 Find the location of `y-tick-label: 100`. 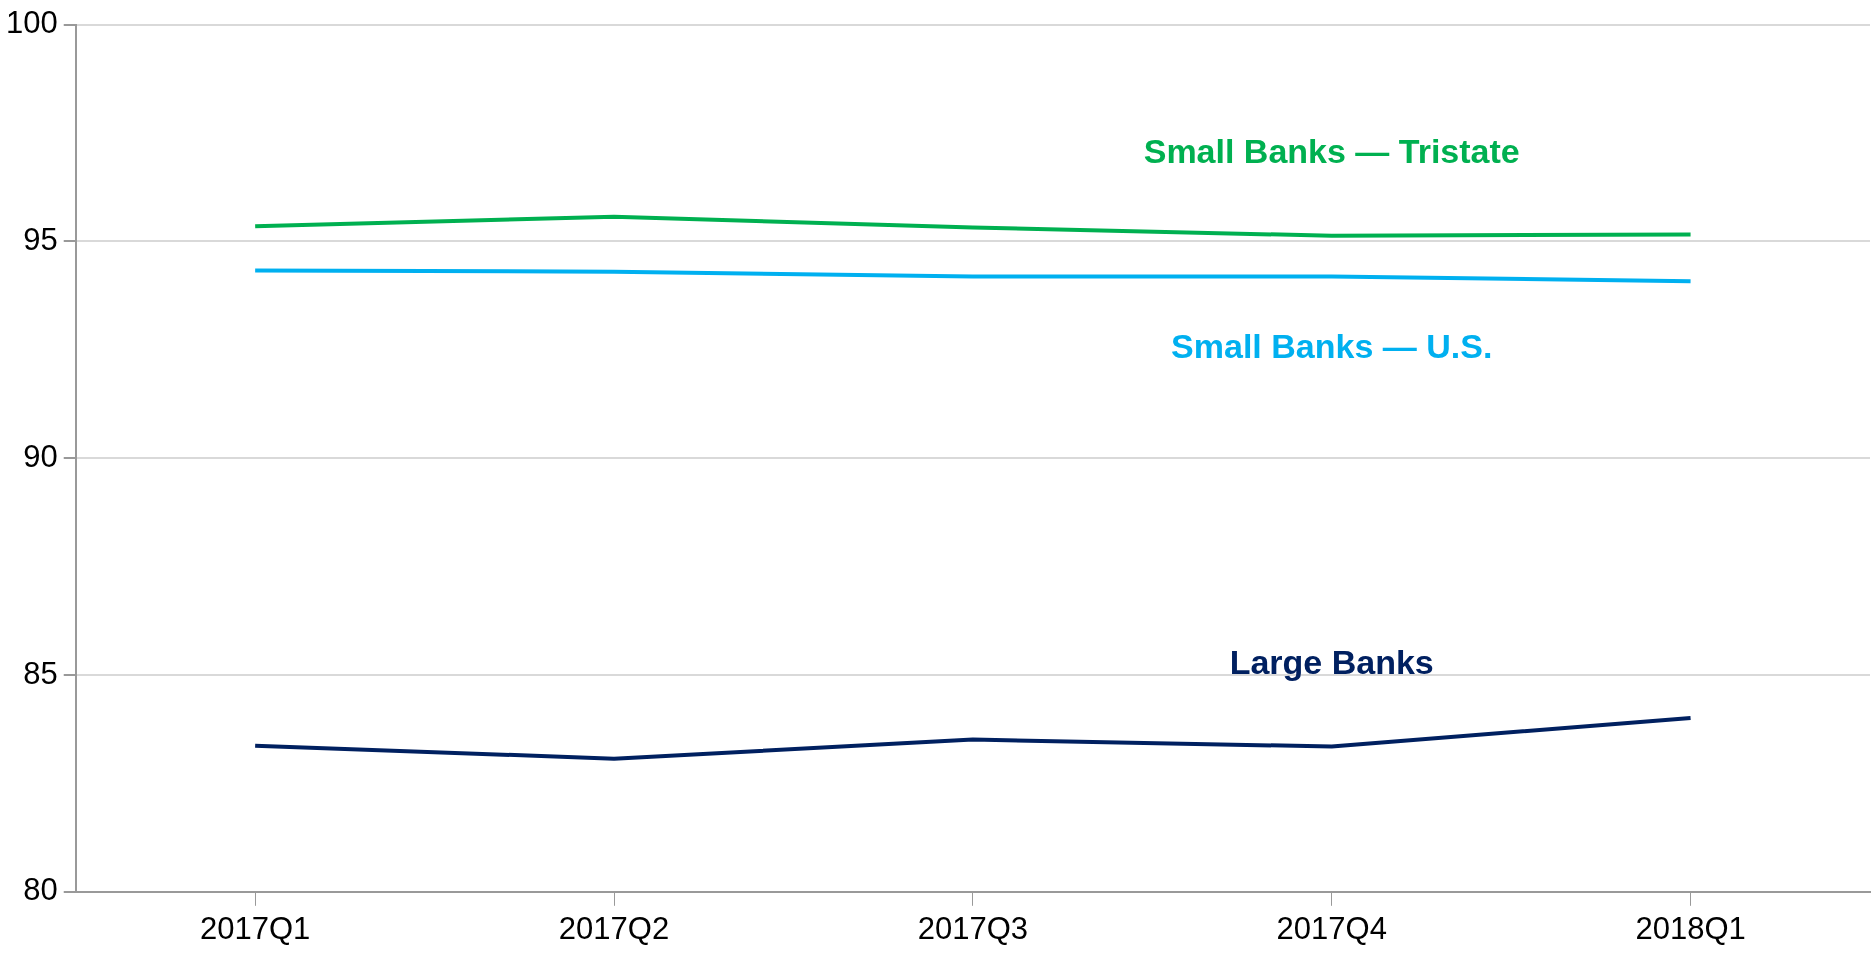

y-tick-label: 100 is located at coordinates (31, 23).